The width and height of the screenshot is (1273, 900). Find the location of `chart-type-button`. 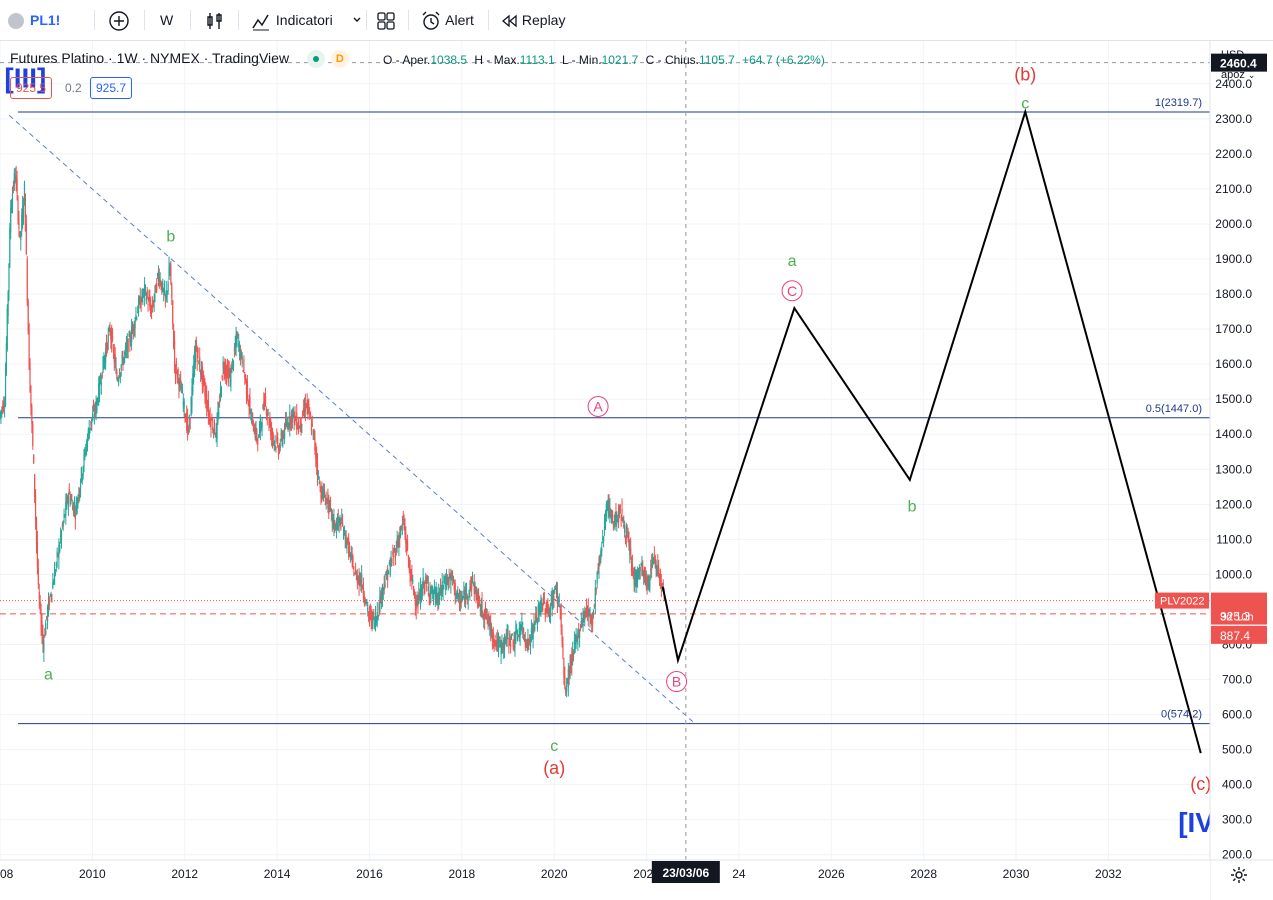

chart-type-button is located at coordinates (215, 20).